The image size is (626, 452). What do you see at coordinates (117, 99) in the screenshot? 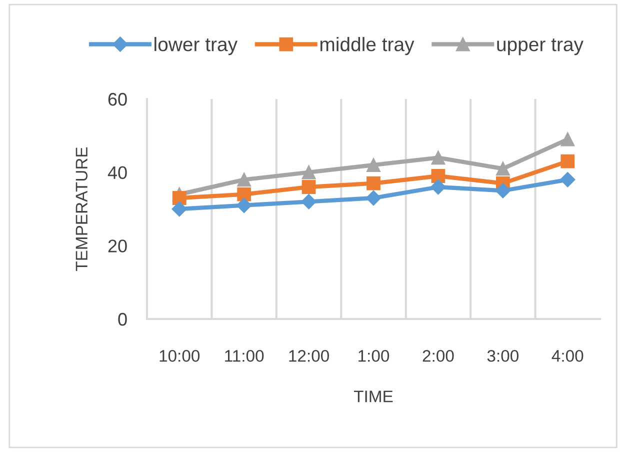
I see `y-tick-label: 60` at bounding box center [117, 99].